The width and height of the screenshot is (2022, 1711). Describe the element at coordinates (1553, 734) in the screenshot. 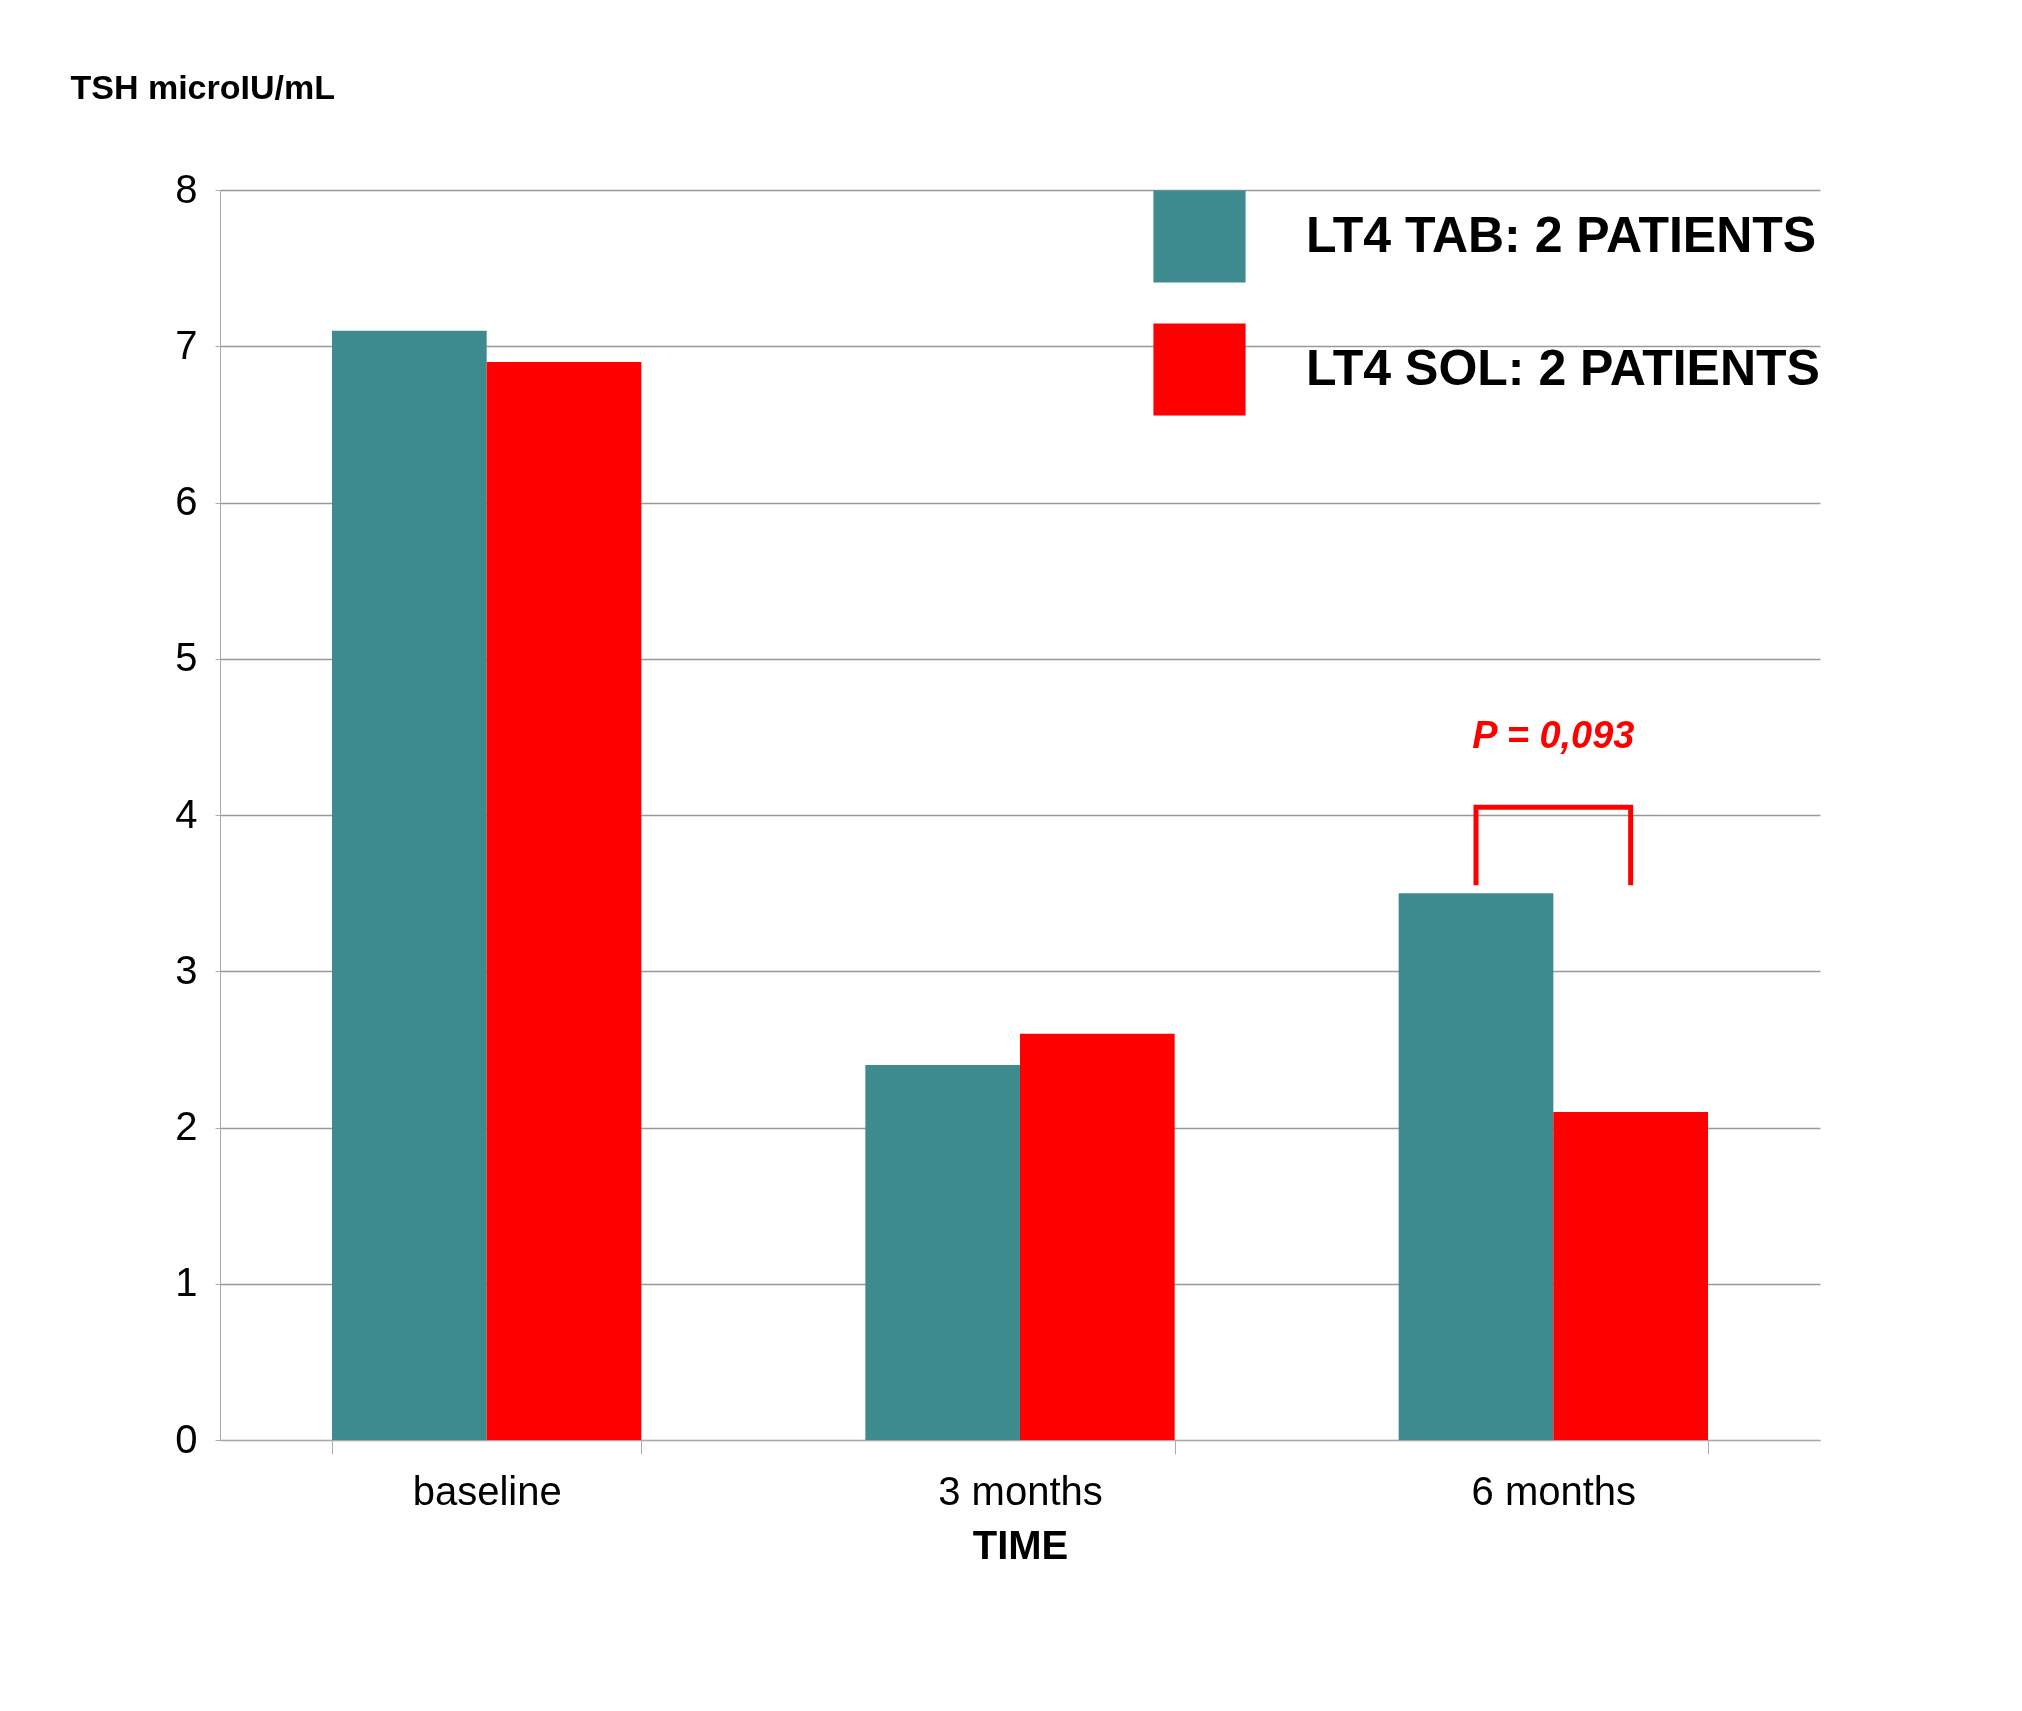

I see `annotation: P = 0,093` at that location.